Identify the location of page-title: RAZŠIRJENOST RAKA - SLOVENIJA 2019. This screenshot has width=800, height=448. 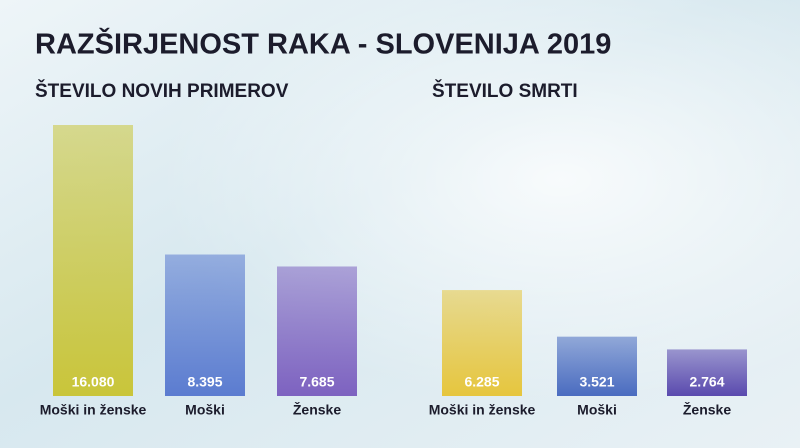
(323, 44).